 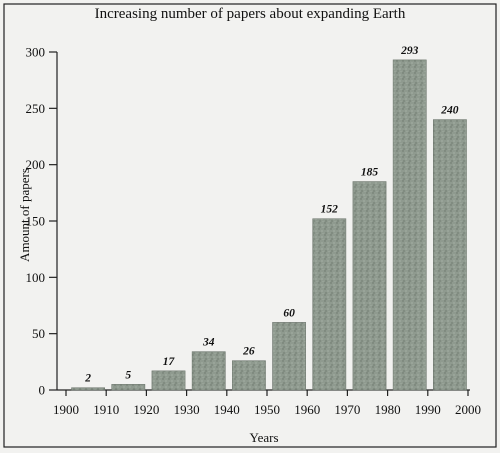 I want to click on x-tick-label: 1960, so click(x=307, y=409).